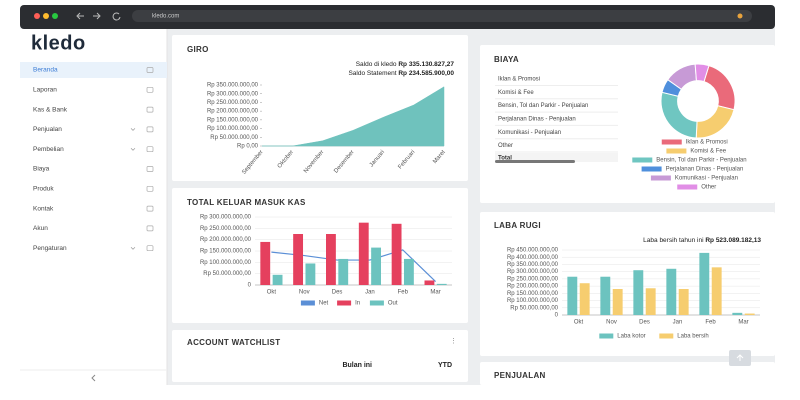 Image resolution: width=800 pixels, height=400 pixels. I want to click on legend-label: Laba bersih, so click(692, 337).